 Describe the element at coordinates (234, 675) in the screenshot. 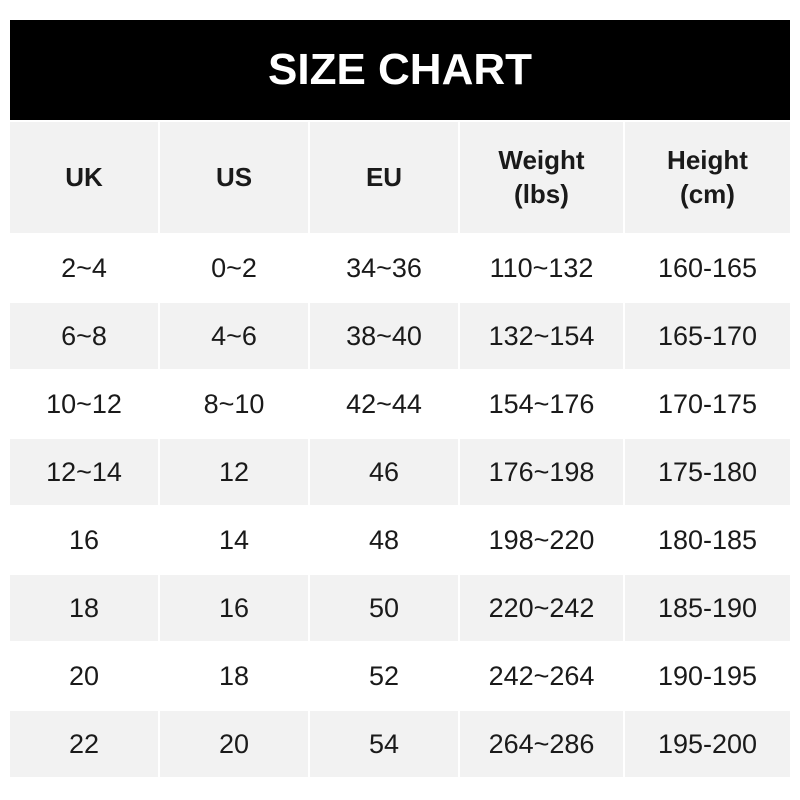

I see `cell-us: 18` at that location.